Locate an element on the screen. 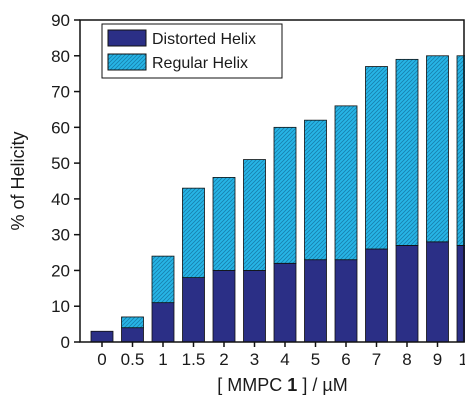 This screenshot has height=400, width=465. legend-swatch-distorted-helix is located at coordinates (127, 38).